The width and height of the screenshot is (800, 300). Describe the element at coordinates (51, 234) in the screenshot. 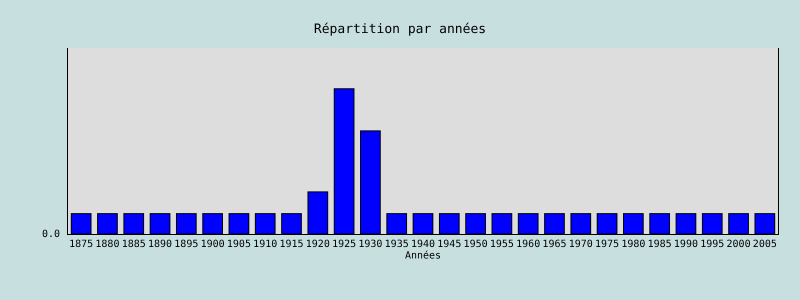

I see `text: 0.0` at that location.